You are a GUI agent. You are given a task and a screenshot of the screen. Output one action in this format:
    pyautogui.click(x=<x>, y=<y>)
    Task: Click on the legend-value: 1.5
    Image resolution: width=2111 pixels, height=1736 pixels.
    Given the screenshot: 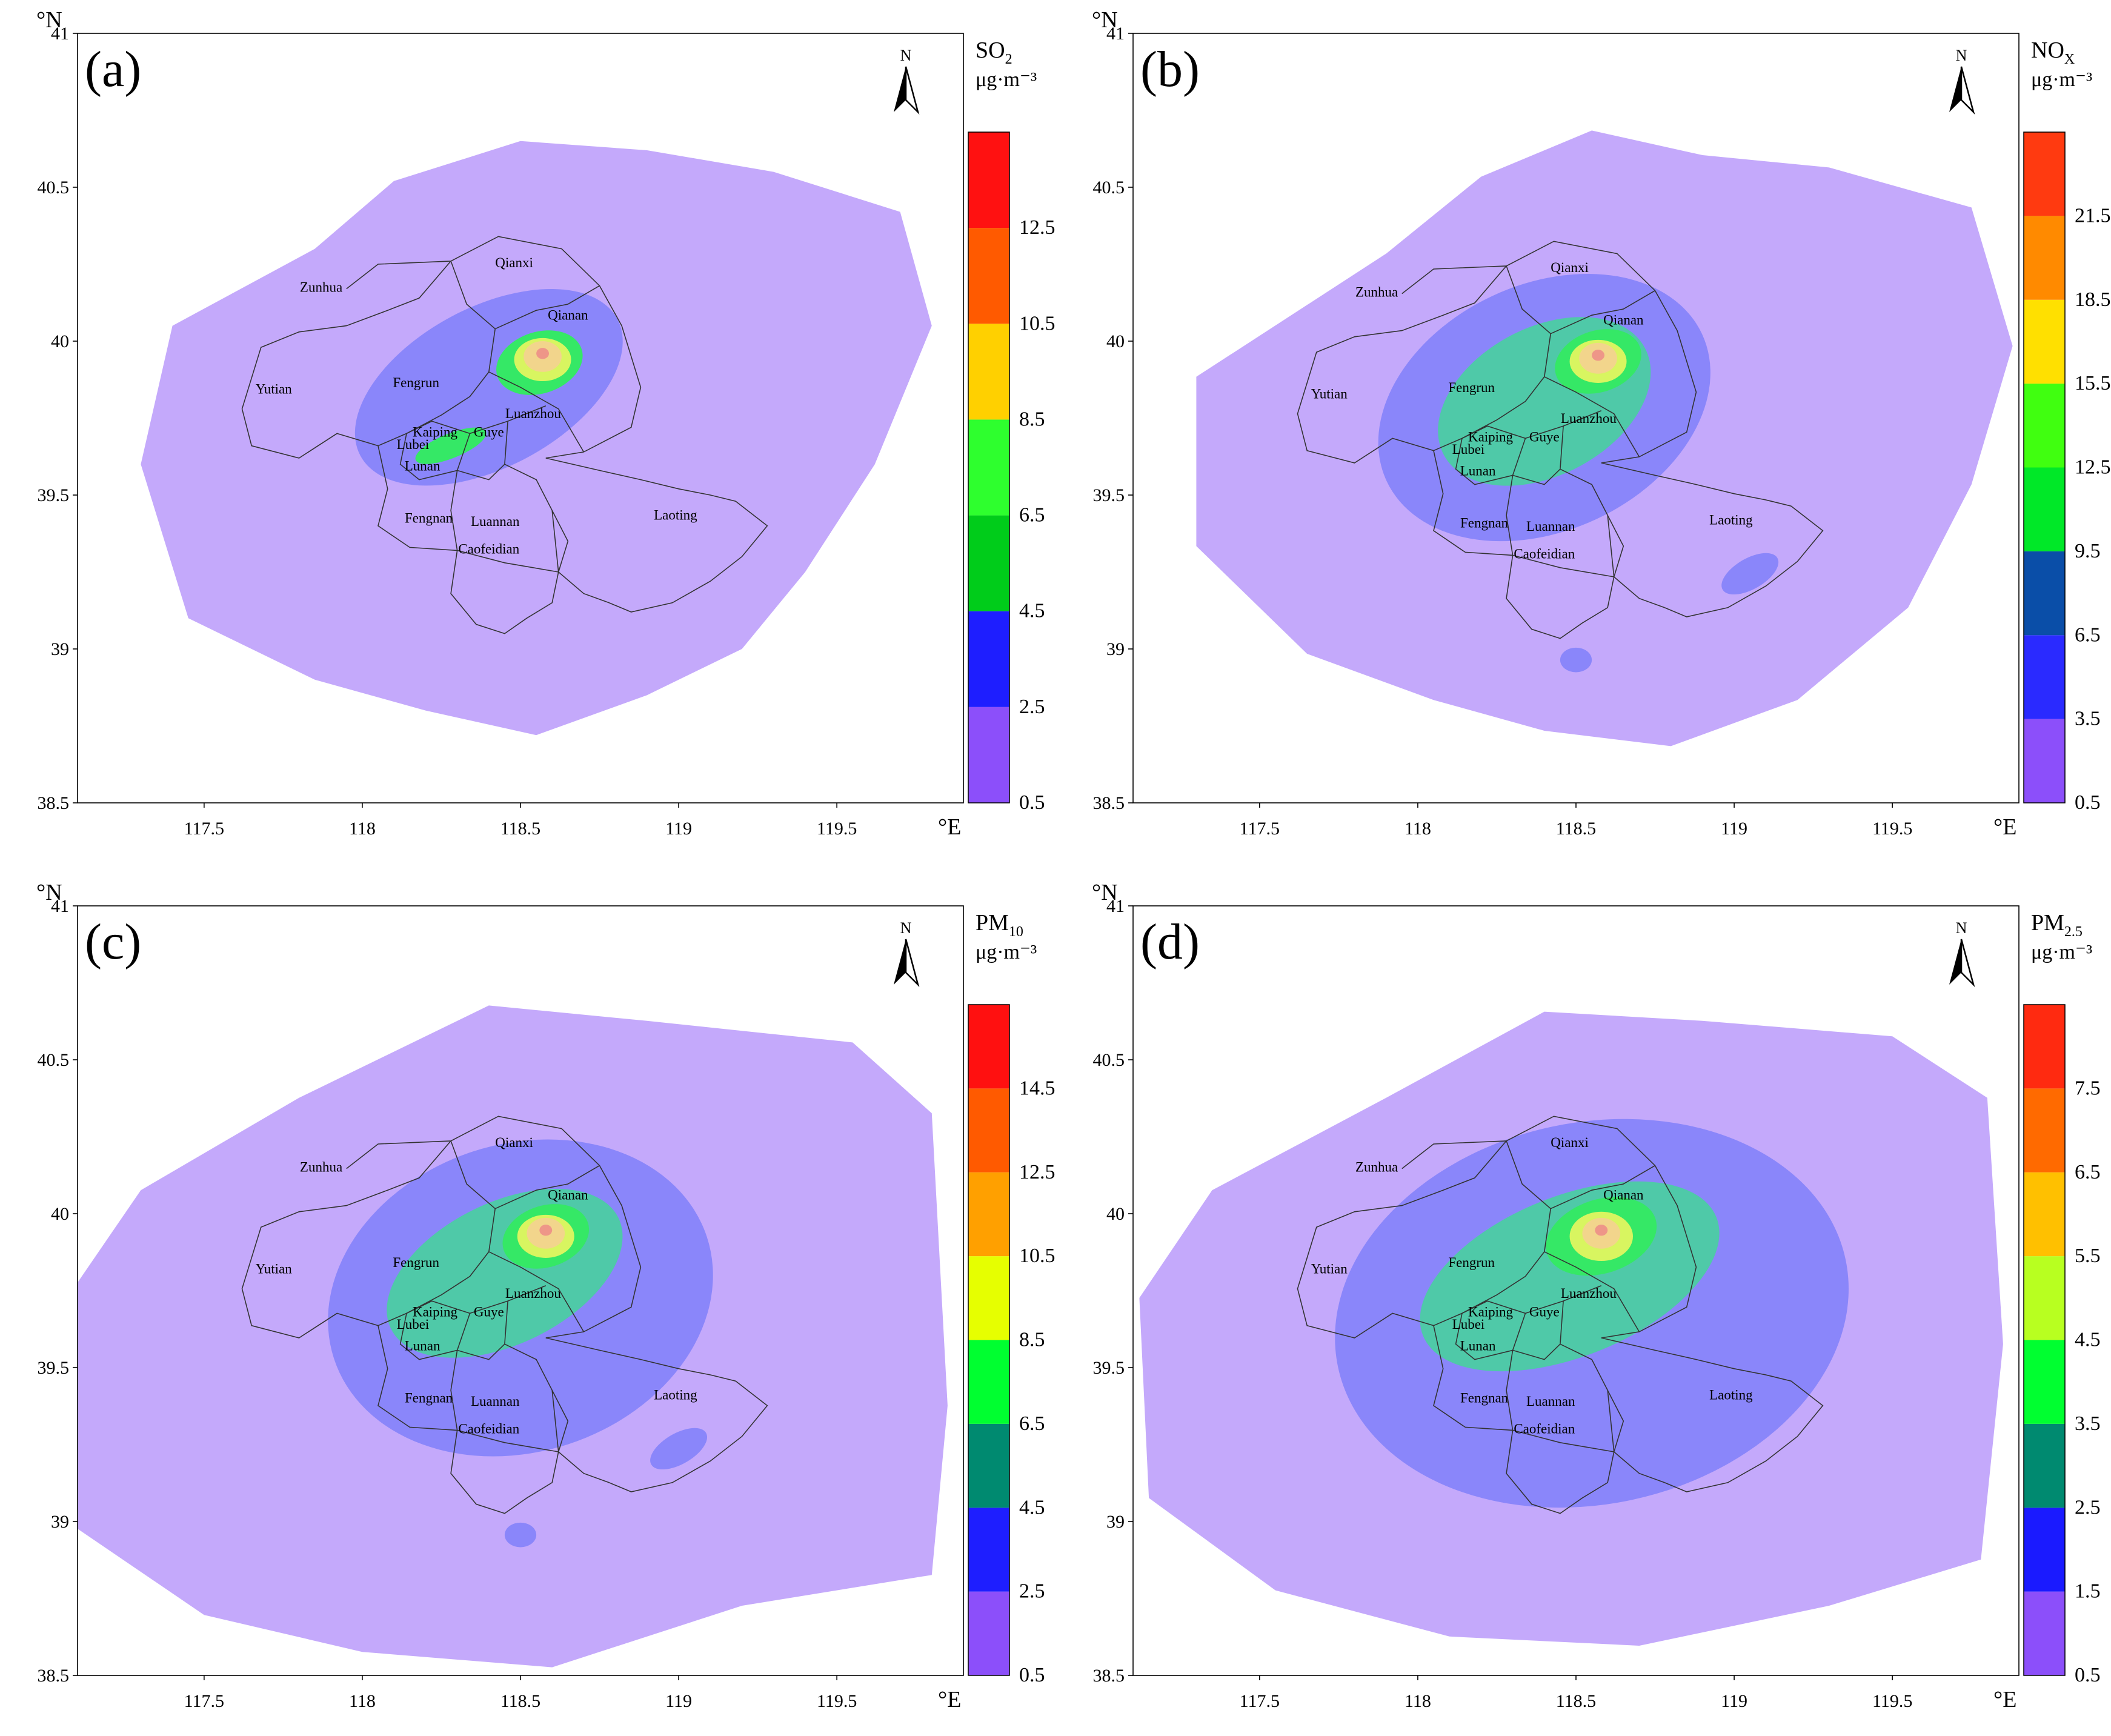 What is the action you would take?
    pyautogui.click(x=2088, y=1591)
    